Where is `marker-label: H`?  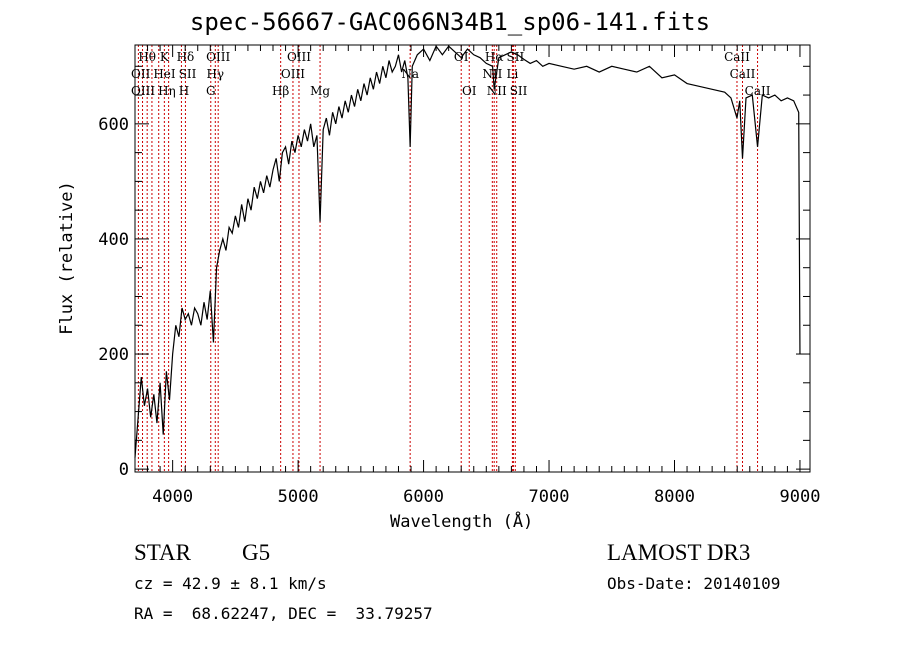
marker-label: H is located at coordinates (184, 91).